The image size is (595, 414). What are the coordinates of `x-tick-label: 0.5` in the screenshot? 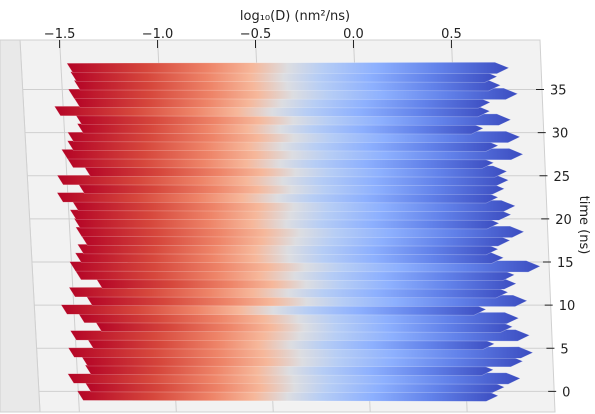 It's located at (451, 34).